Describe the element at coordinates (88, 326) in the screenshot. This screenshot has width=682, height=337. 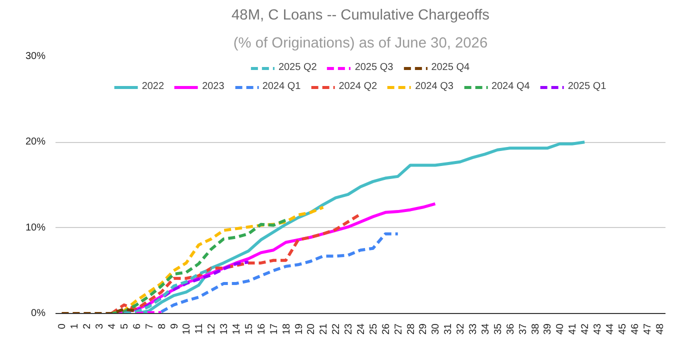
I see `x-tick-label: 2` at that location.